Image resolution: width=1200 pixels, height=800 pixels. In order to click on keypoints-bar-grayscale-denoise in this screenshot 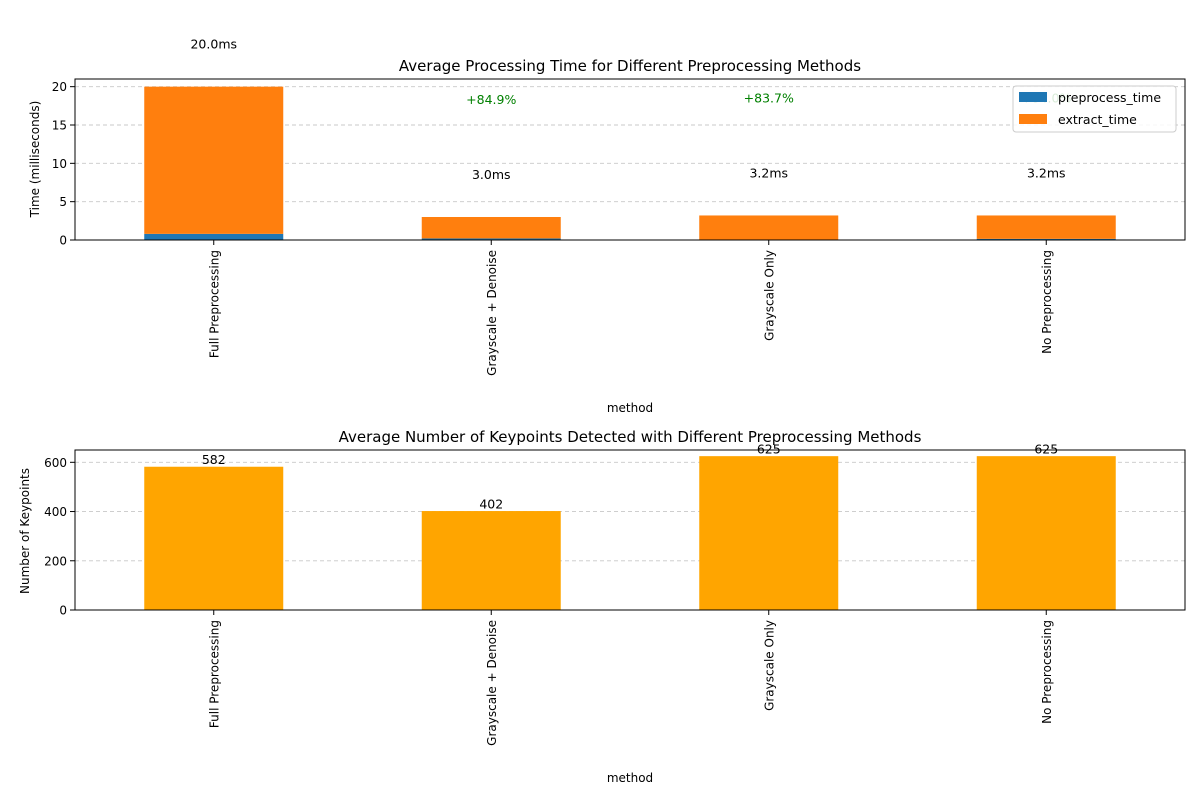, I will do `click(491, 560)`.